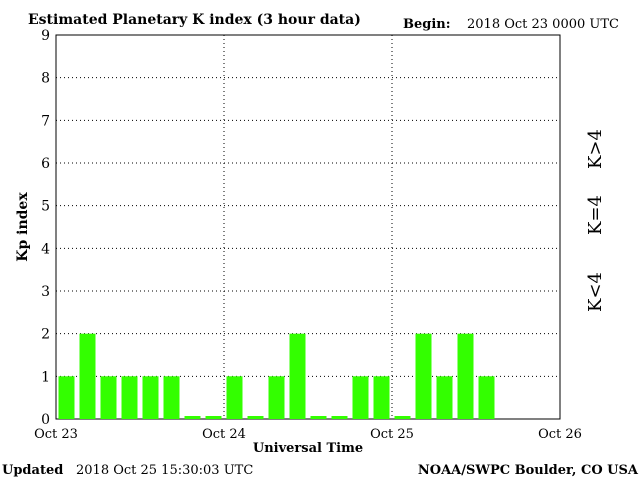 Image resolution: width=640 pixels, height=480 pixels. Describe the element at coordinates (32, 470) in the screenshot. I see `updated-label: Updated` at that location.